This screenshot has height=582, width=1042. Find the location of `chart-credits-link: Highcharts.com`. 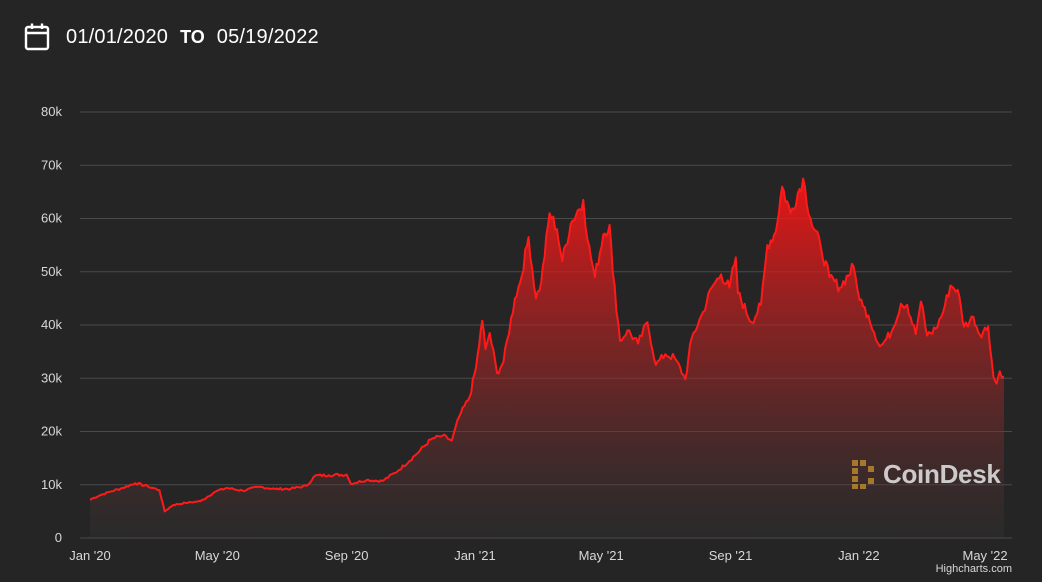

chart-credits-link: Highcharts.com is located at coordinates (973, 569).